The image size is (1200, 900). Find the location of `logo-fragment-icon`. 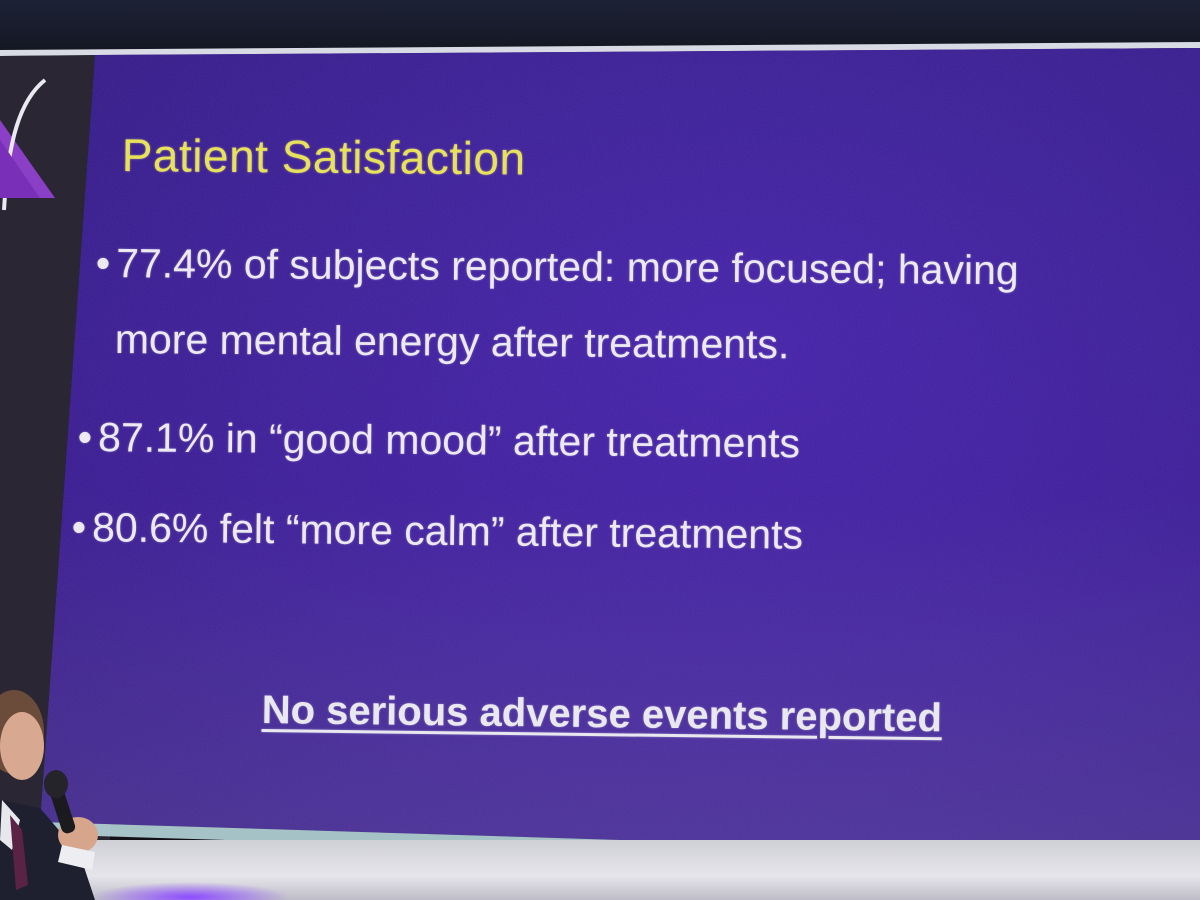

logo-fragment-icon is located at coordinates (27, 144).